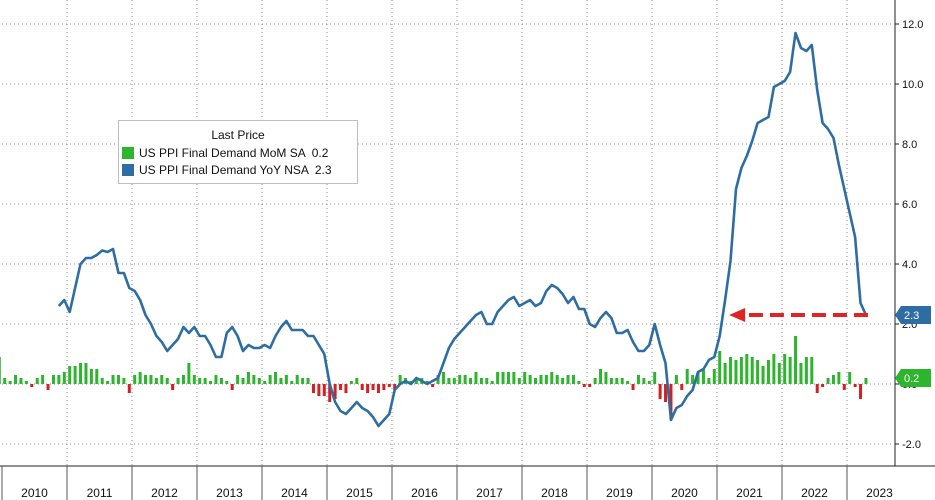 The width and height of the screenshot is (935, 500). Describe the element at coordinates (909, 265) in the screenshot. I see `y-tick-label: 4.0` at that location.